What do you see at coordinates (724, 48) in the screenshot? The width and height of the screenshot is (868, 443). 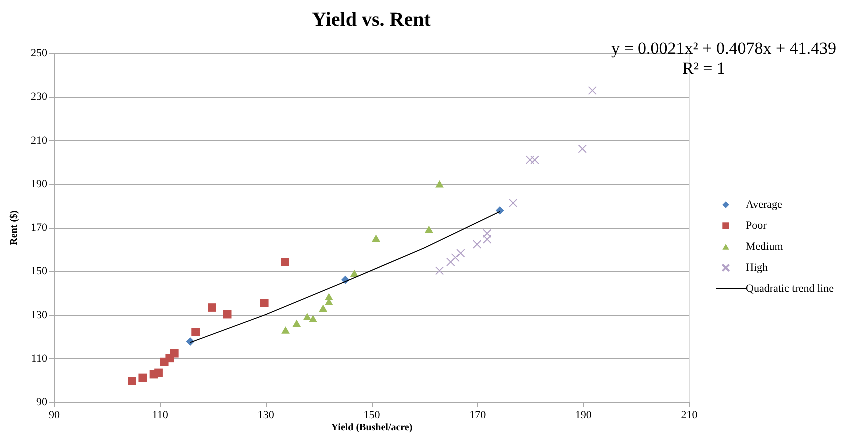 I see `annotation: y = 0.0021x² + 0.4078x + 41.439` at bounding box center [724, 48].